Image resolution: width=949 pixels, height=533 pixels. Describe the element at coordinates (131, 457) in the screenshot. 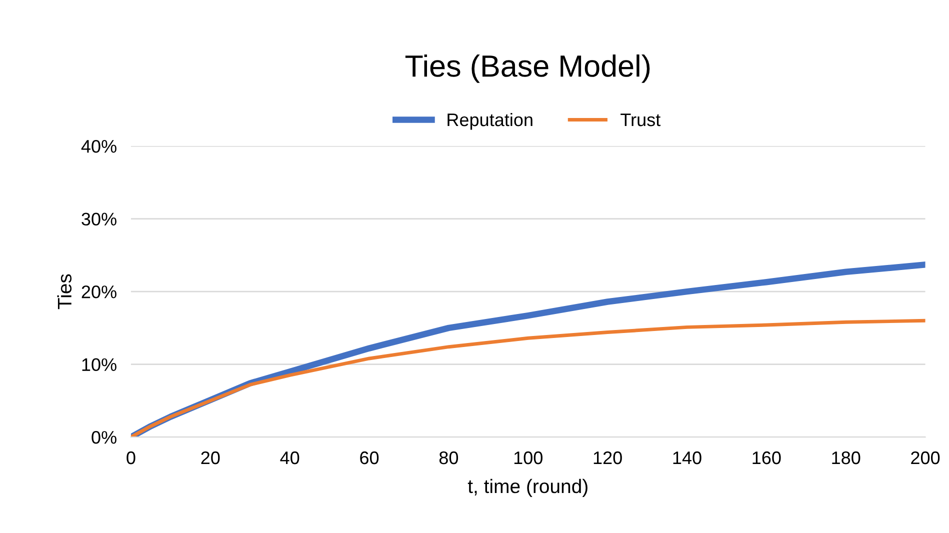

I see `x-tick-label: 0` at that location.